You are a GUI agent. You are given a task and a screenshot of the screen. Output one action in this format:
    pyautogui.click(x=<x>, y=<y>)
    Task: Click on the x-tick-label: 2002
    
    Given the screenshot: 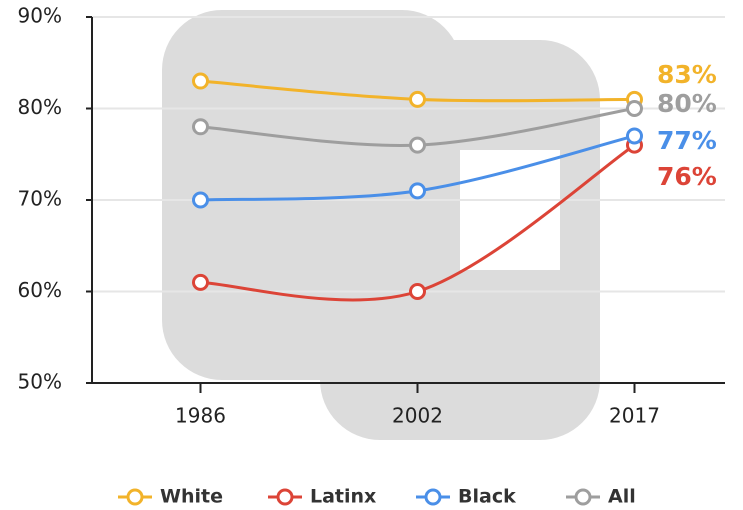 What is the action you would take?
    pyautogui.click(x=417, y=416)
    